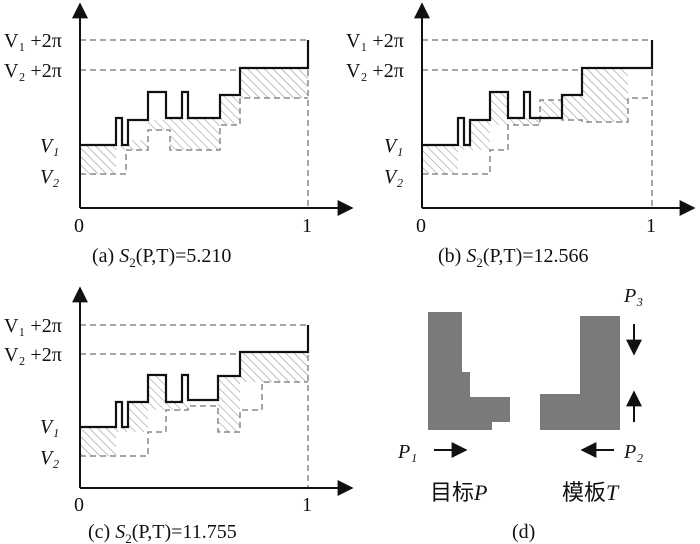 The height and width of the screenshot is (544, 700). What do you see at coordinates (469, 371) in the screenshot?
I see `target-shape` at bounding box center [469, 371].